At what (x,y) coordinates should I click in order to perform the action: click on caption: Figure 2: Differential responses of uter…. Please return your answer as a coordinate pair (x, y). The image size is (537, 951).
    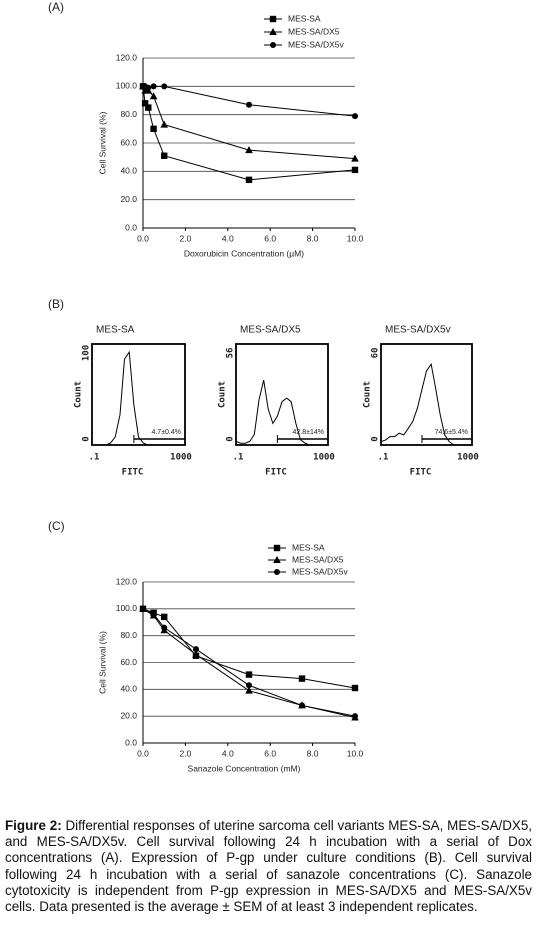
    Looking at the image, I should click on (268, 866).